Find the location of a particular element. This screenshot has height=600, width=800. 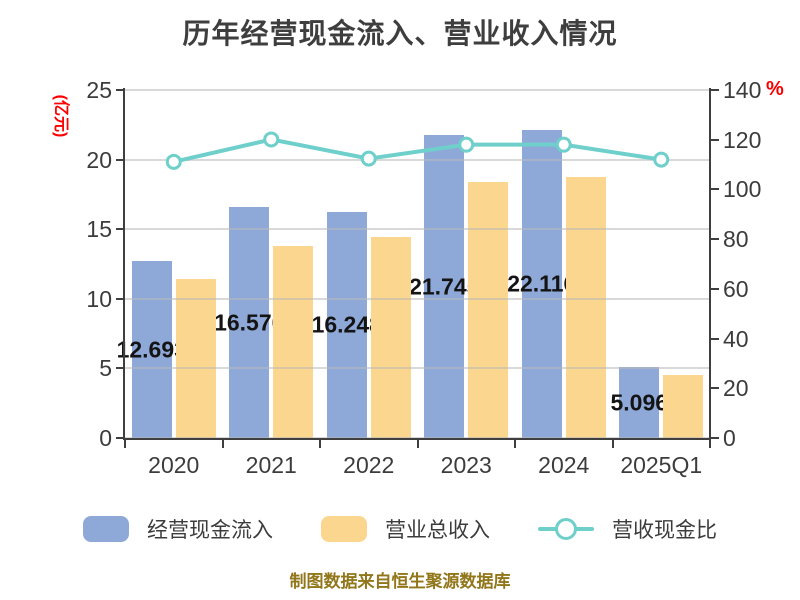

ratio-line-marker-icon is located at coordinates (566, 529).